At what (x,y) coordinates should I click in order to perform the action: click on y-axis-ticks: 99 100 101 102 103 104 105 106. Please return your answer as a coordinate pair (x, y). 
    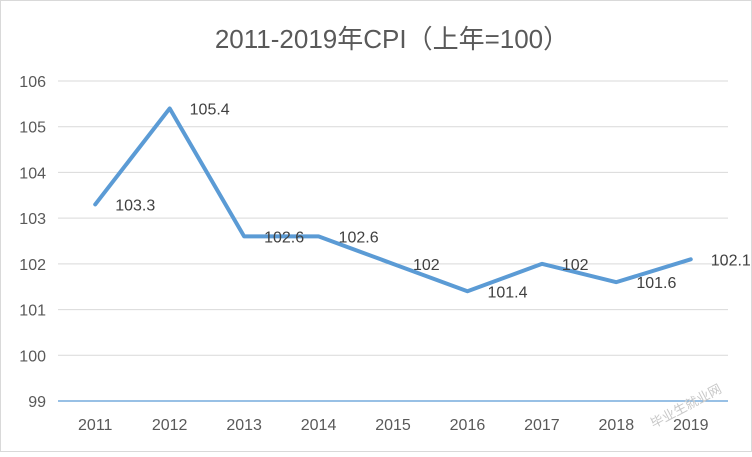
    Looking at the image, I should click on (32, 242).